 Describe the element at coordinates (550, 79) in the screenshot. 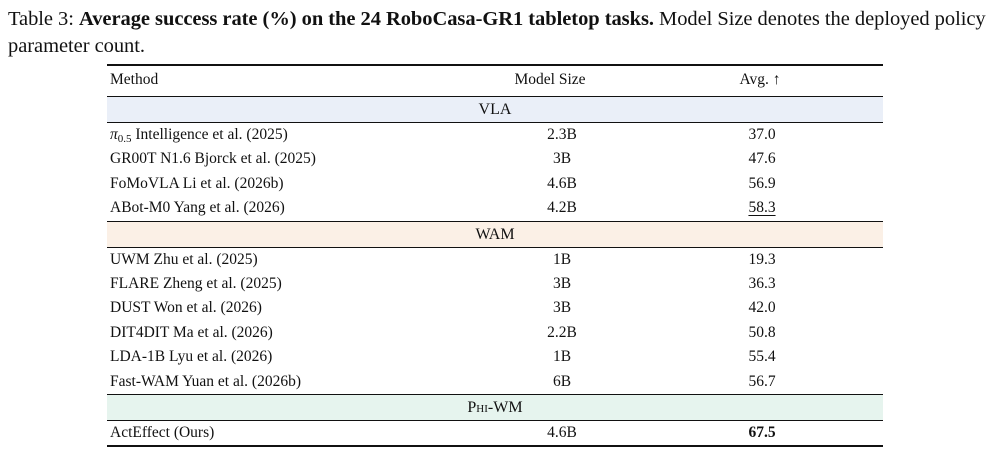

I see `header-model-size: Model Size` at that location.